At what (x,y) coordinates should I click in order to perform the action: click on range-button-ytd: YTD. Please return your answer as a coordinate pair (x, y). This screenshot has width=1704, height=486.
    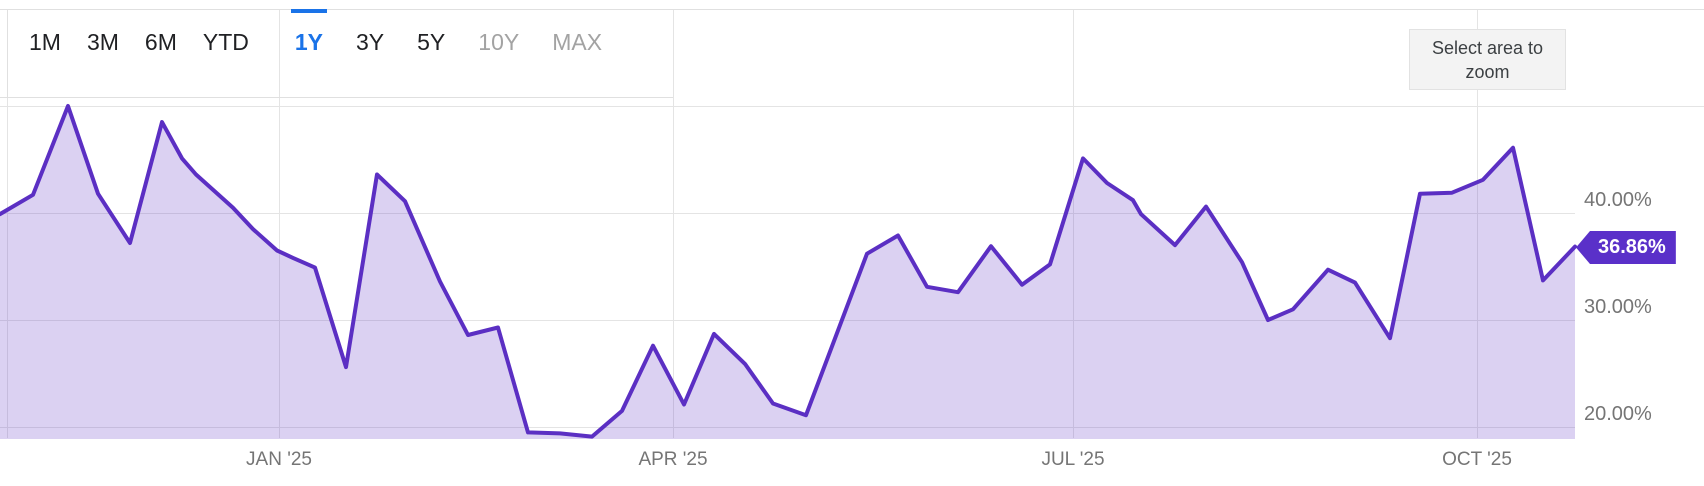
    Looking at the image, I should click on (225, 42).